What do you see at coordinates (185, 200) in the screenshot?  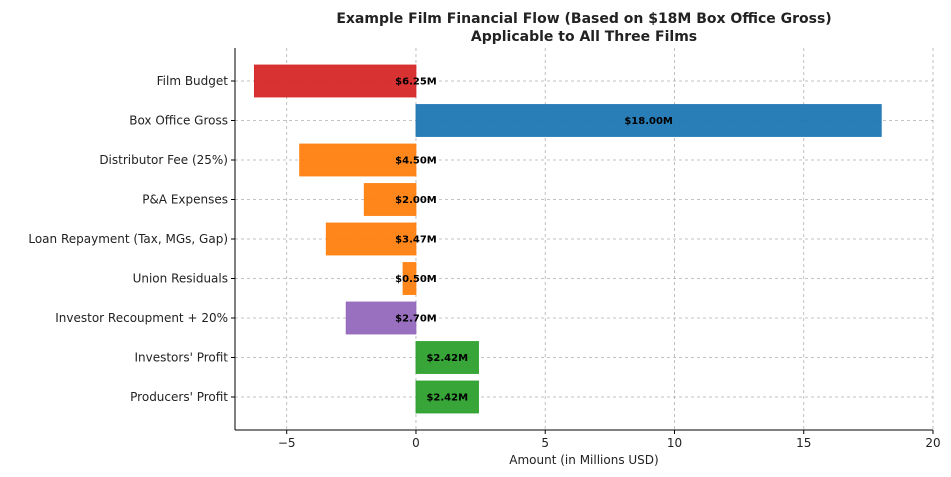 I see `y-tick-label: P&A Expenses` at bounding box center [185, 200].